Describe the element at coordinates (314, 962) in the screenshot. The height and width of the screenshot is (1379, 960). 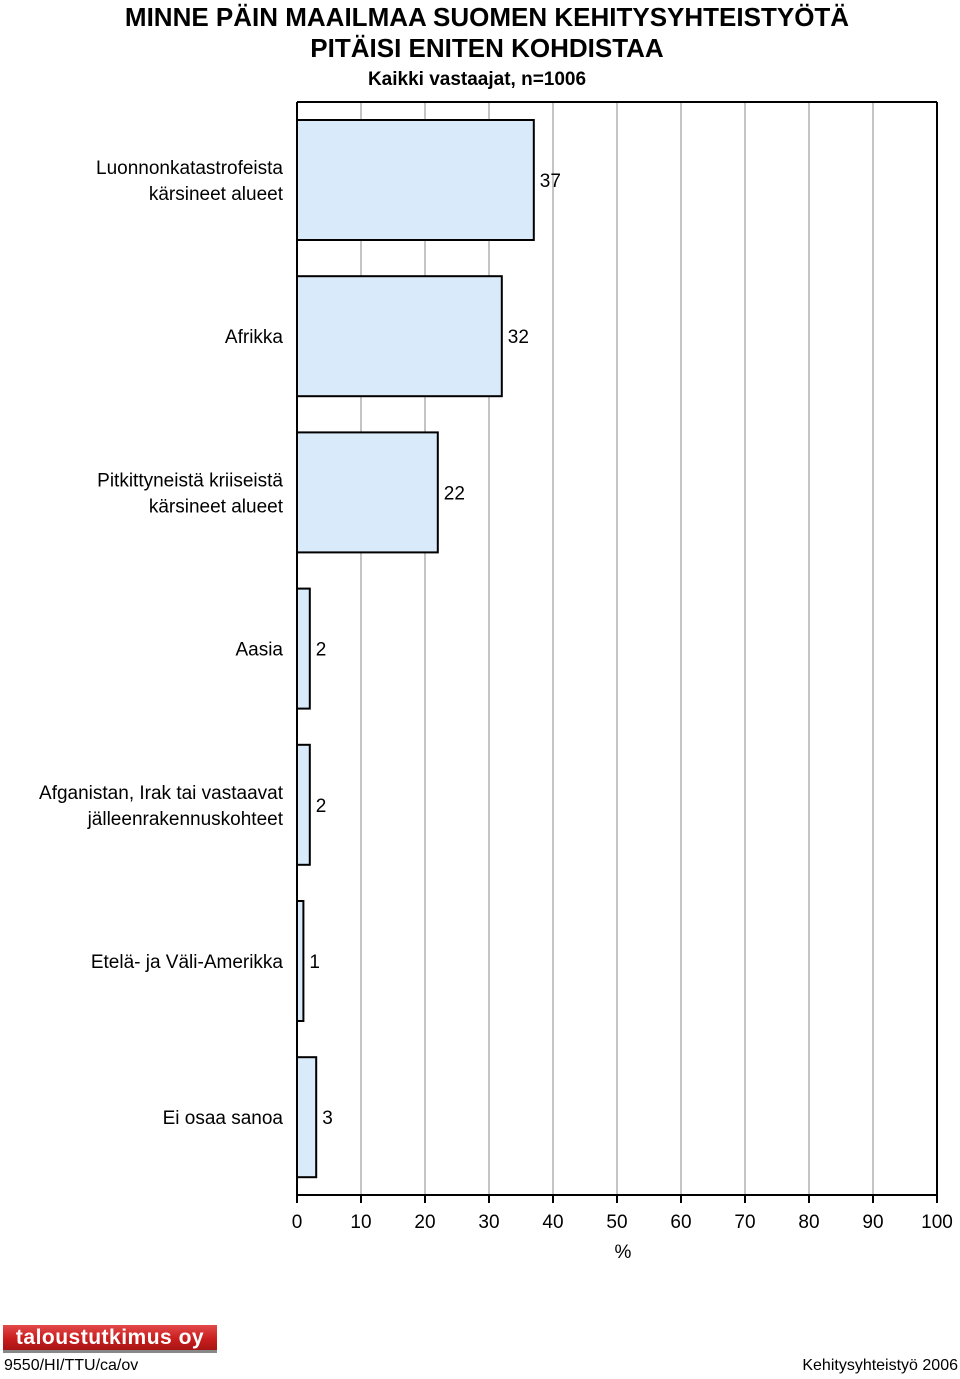
I see `data-label: 1` at that location.